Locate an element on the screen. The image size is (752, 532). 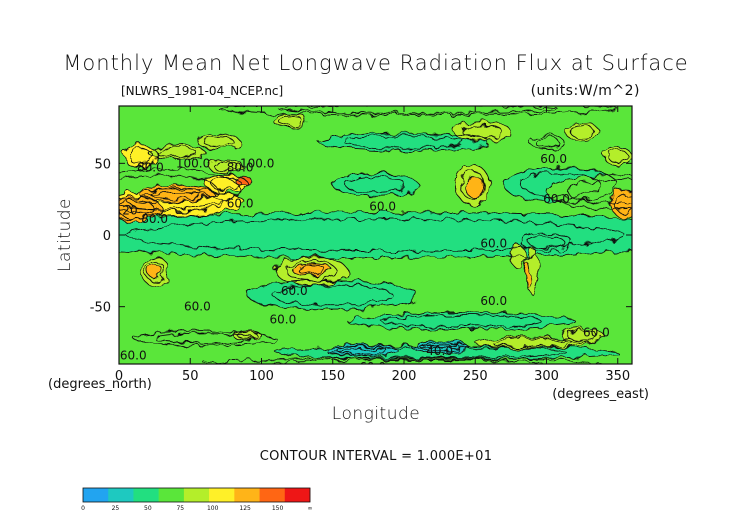
colorbar-frame is located at coordinates (196, 495).